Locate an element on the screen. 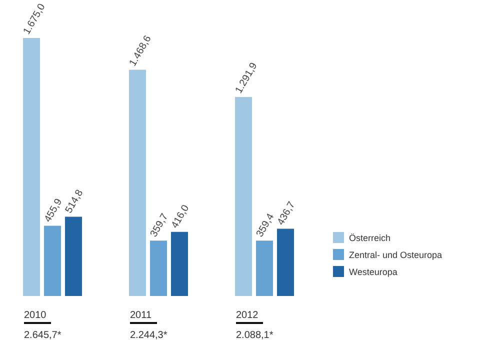 The width and height of the screenshot is (480, 340). legend-label: Zentral- und Osteuropa is located at coordinates (395, 255).